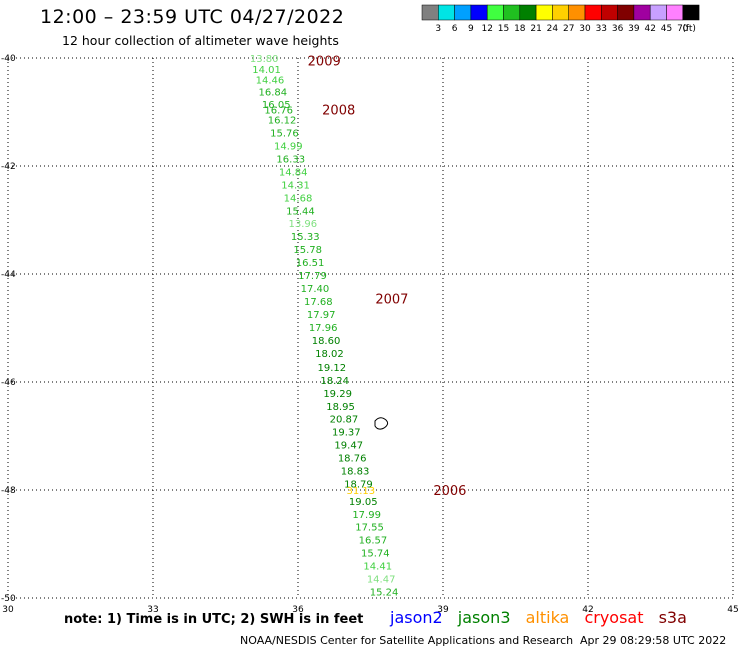 The image size is (740, 650). Describe the element at coordinates (324, 62) in the screenshot. I see `time-label: 2009` at that location.